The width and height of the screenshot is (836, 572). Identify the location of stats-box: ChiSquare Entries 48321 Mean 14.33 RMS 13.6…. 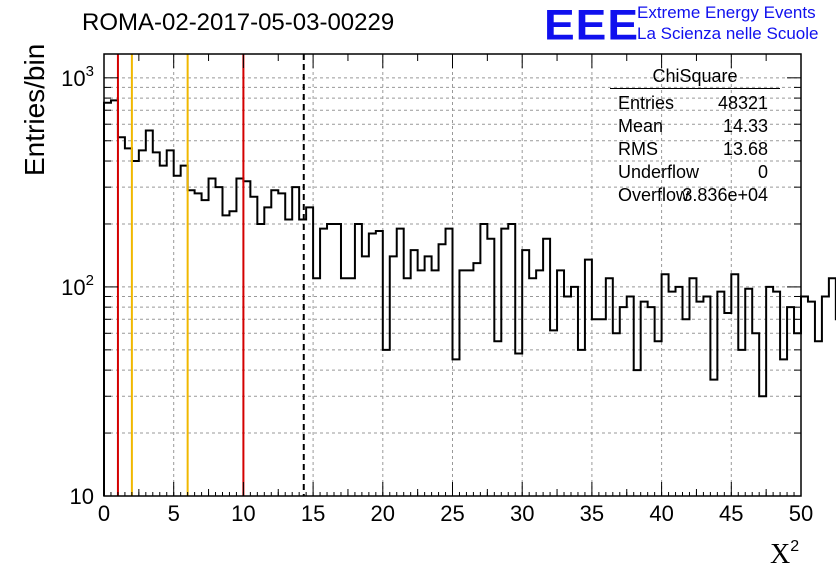
(695, 136).